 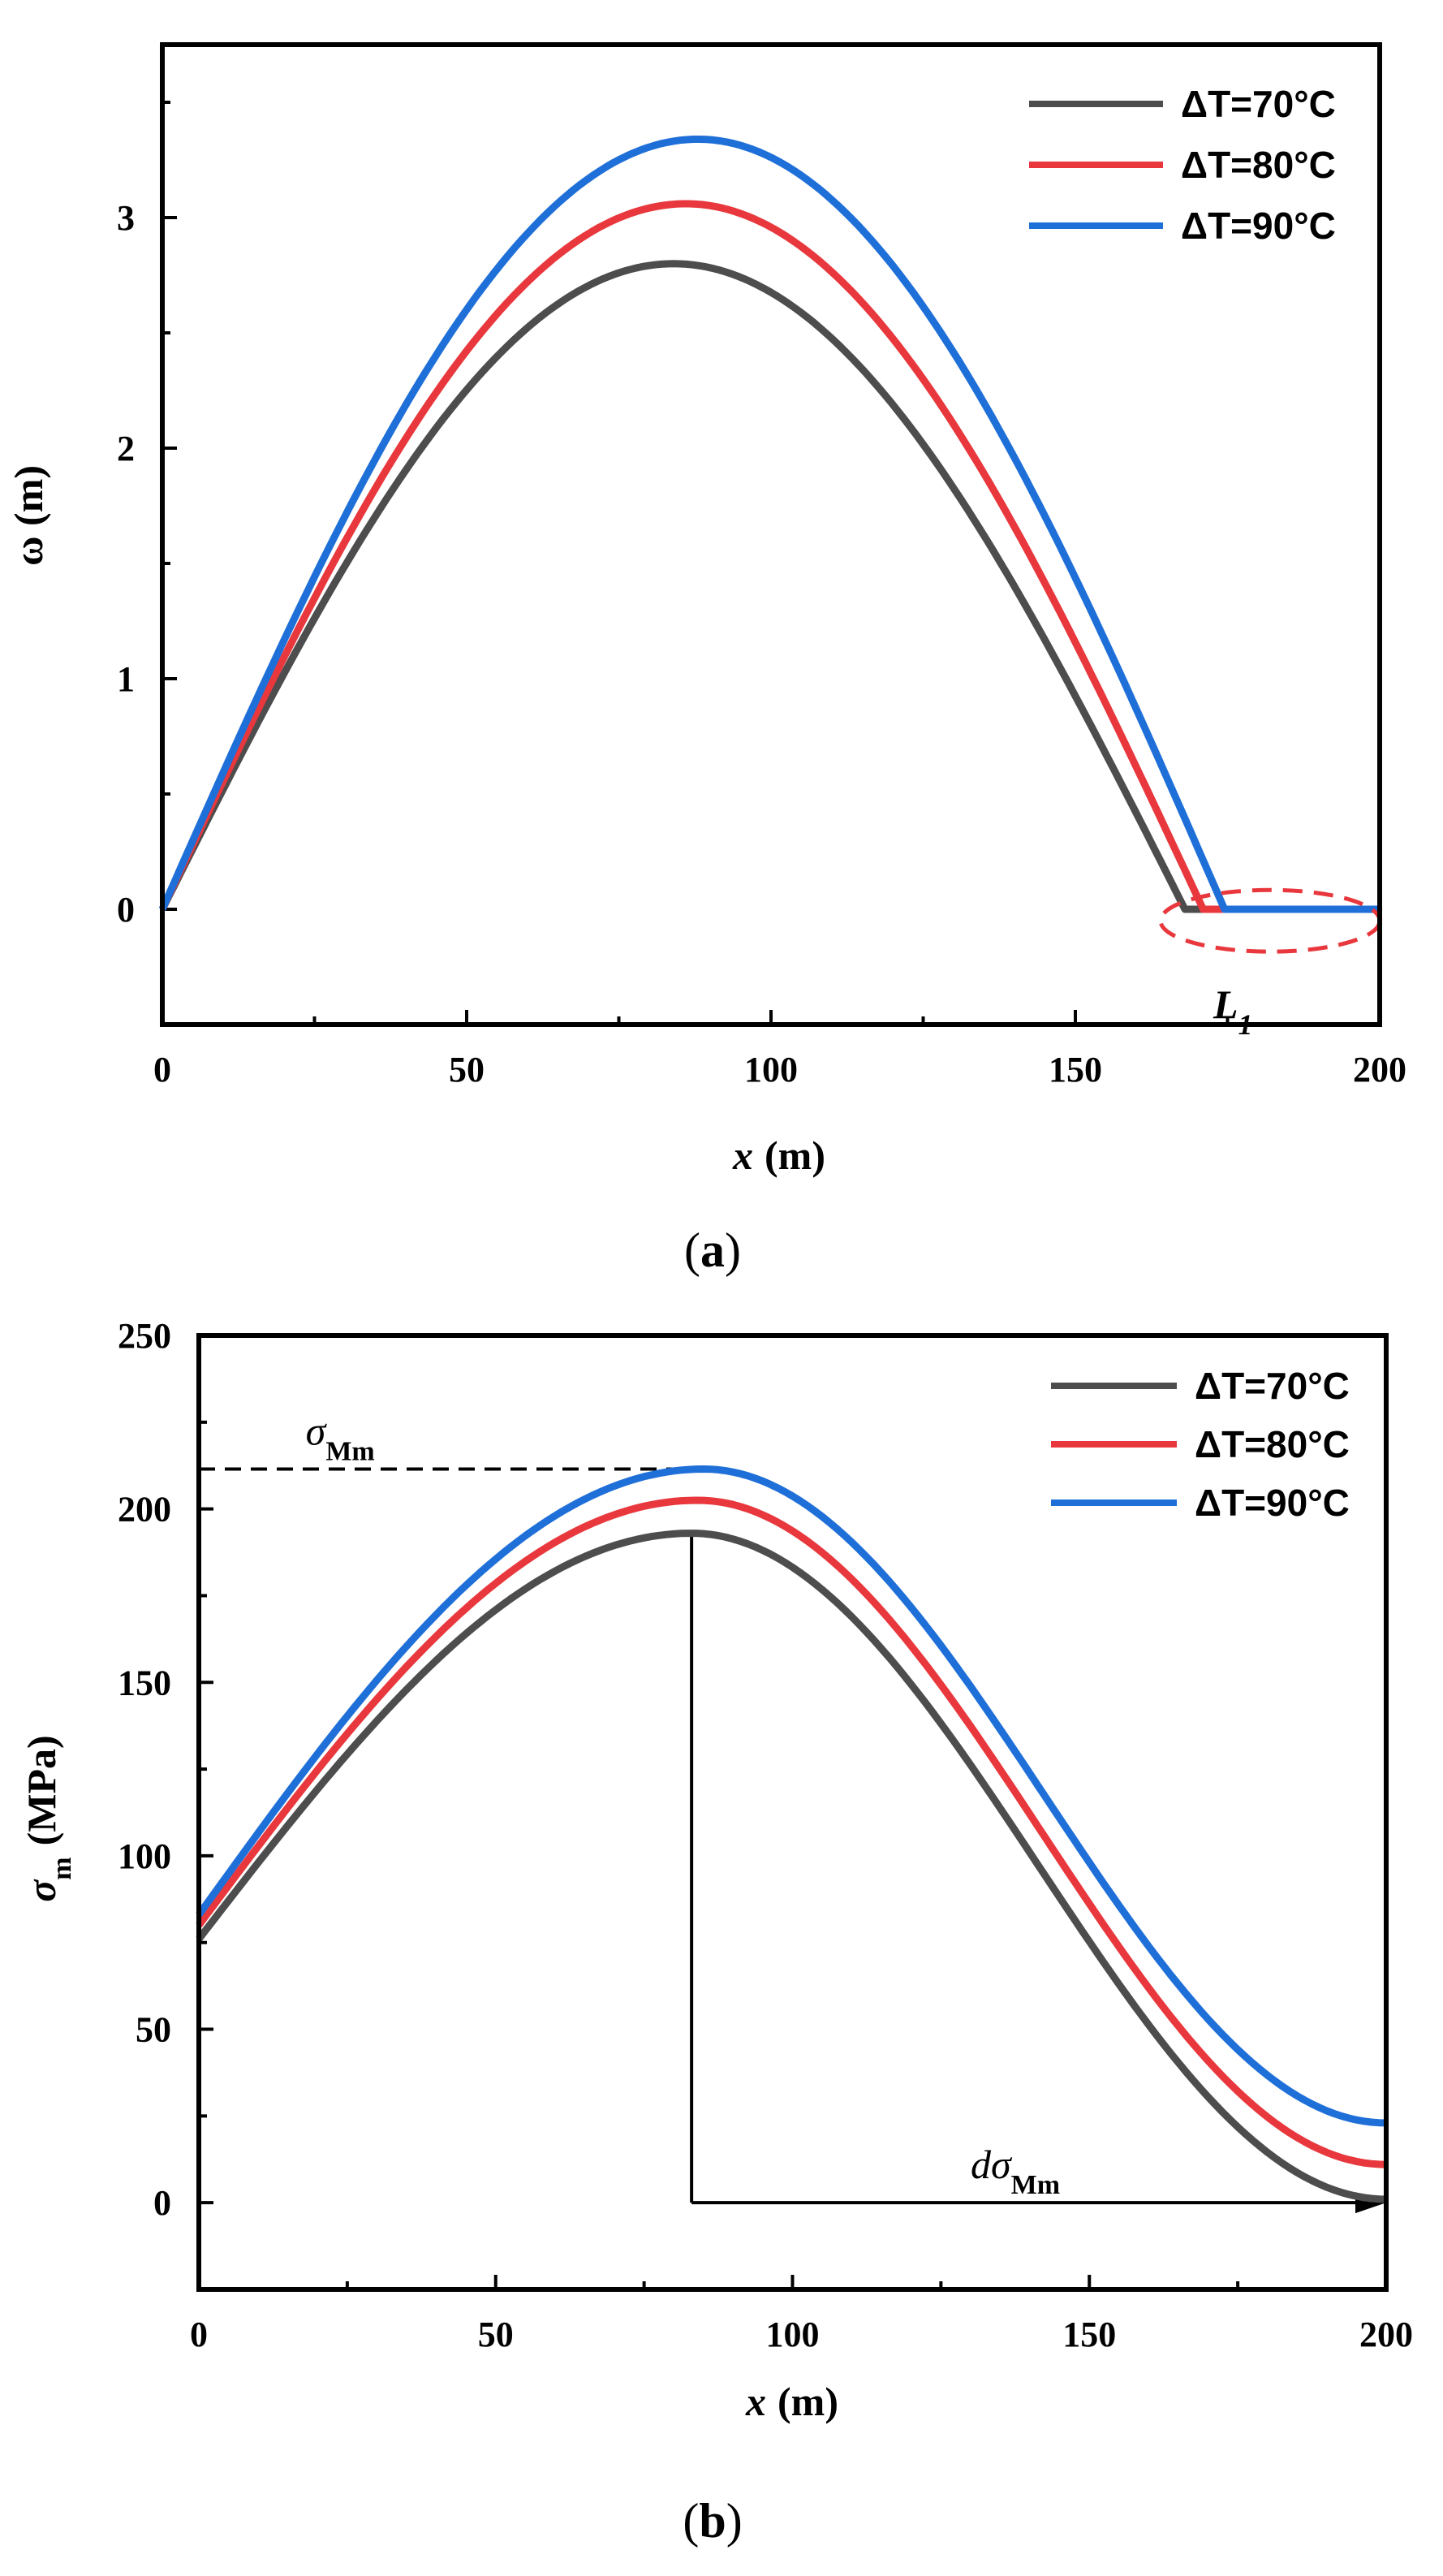 What do you see at coordinates (755, 2401) in the screenshot?
I see `chart-b-x-axis-var: x` at bounding box center [755, 2401].